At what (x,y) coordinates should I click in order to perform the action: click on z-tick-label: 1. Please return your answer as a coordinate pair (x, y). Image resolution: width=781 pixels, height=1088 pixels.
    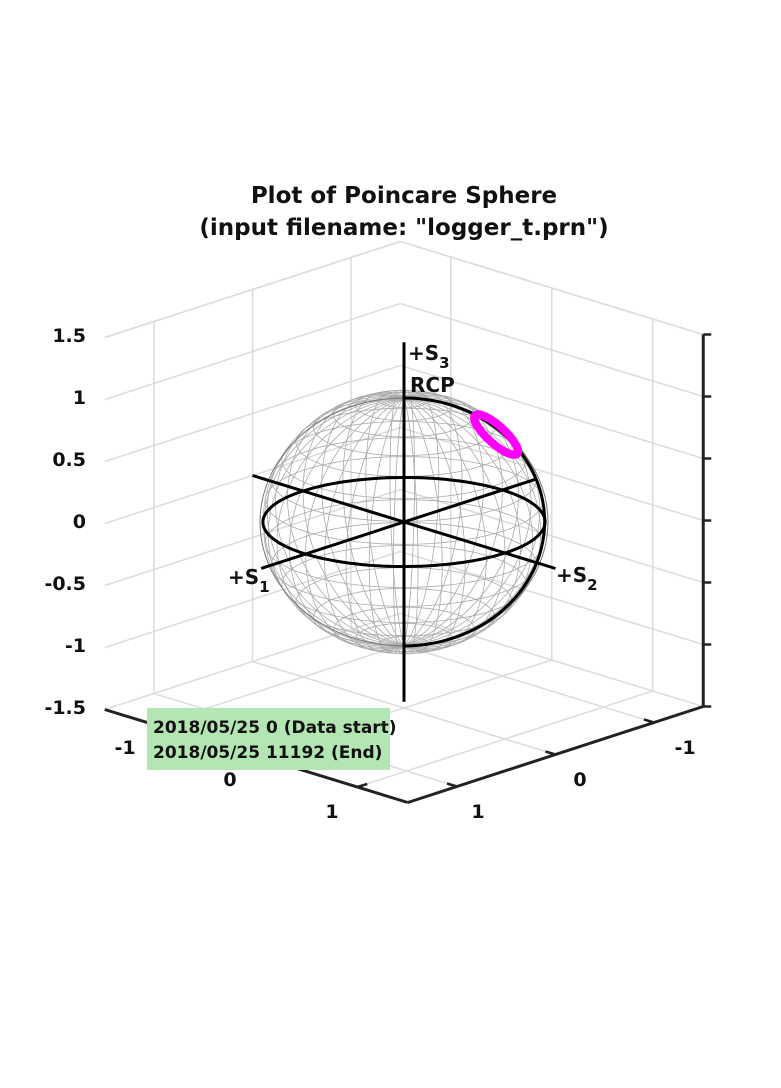
    Looking at the image, I should click on (79, 398).